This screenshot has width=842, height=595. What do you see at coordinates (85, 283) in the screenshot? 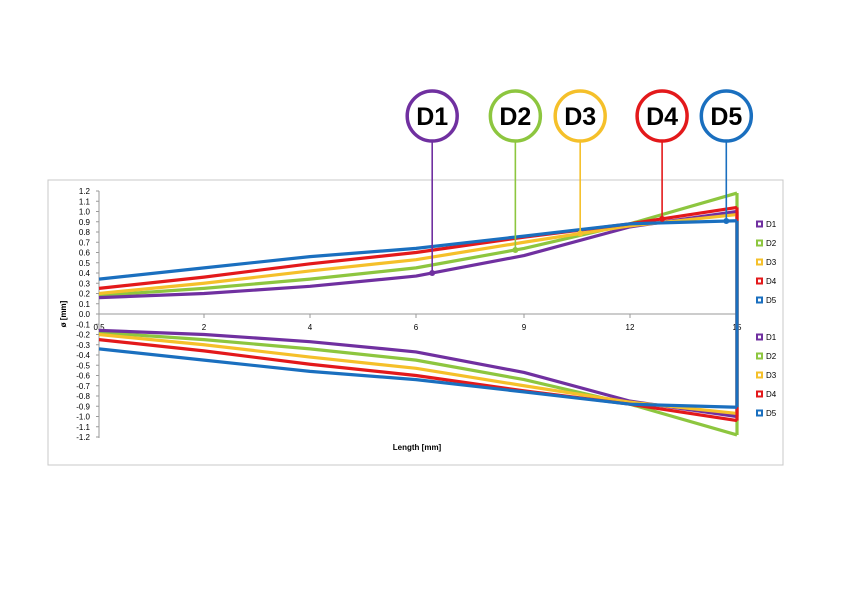
I see `y-tick-label: 0.3` at bounding box center [85, 283].